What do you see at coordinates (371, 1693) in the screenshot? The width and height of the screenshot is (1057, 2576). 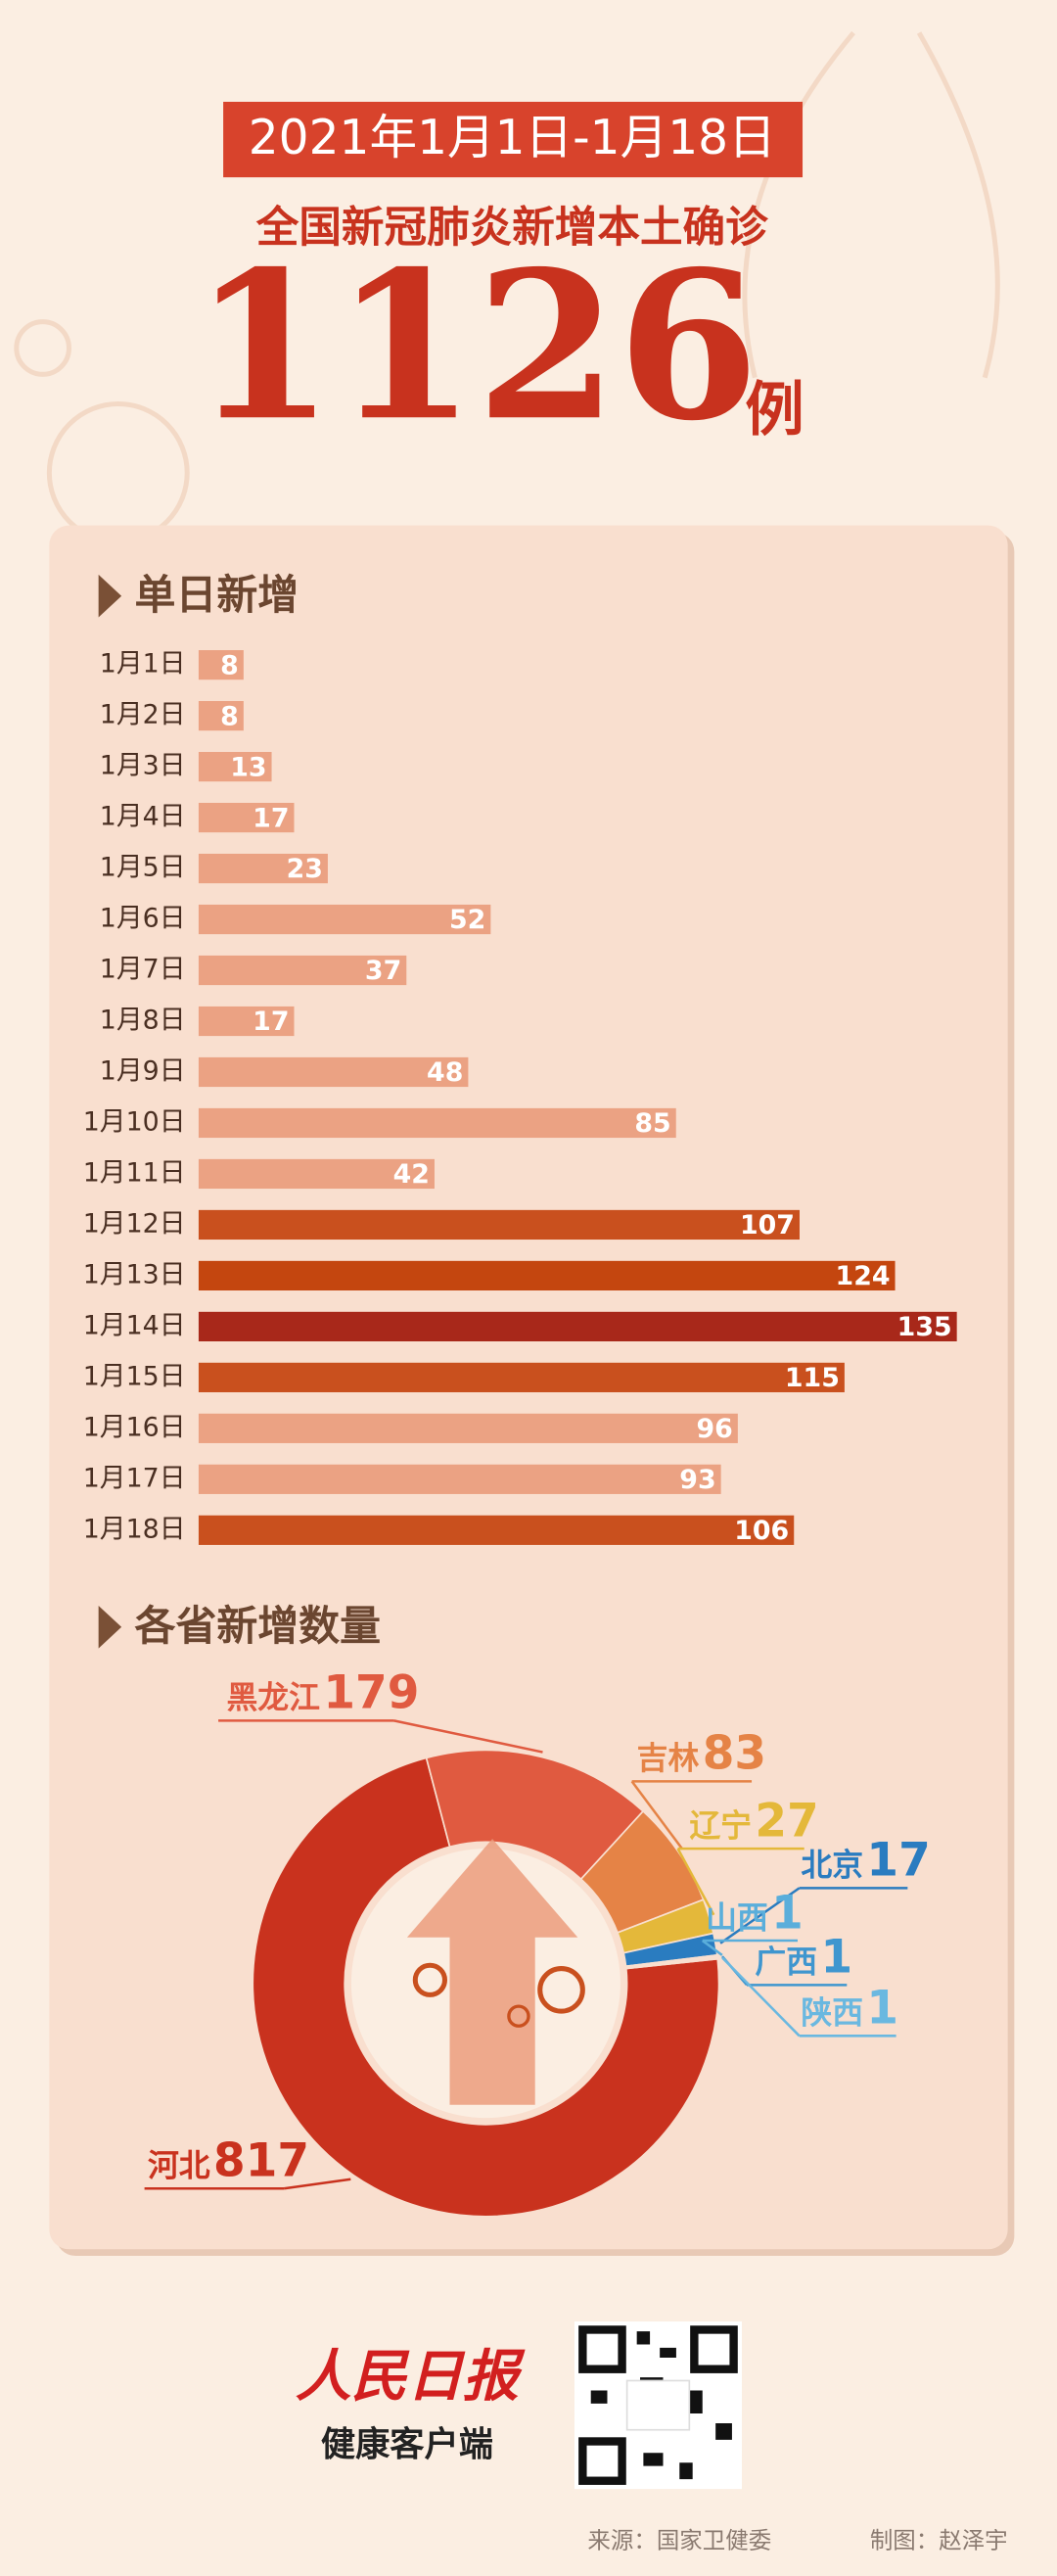 I see `province-value: 179` at bounding box center [371, 1693].